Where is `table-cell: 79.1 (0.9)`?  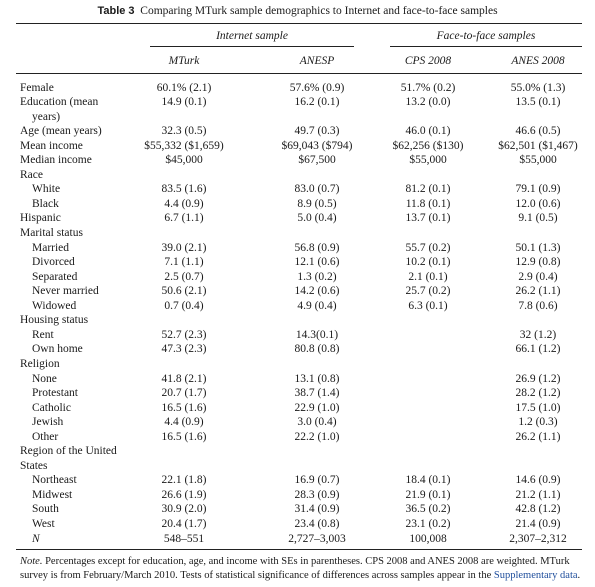 table-cell: 79.1 (0.9) is located at coordinates (538, 189).